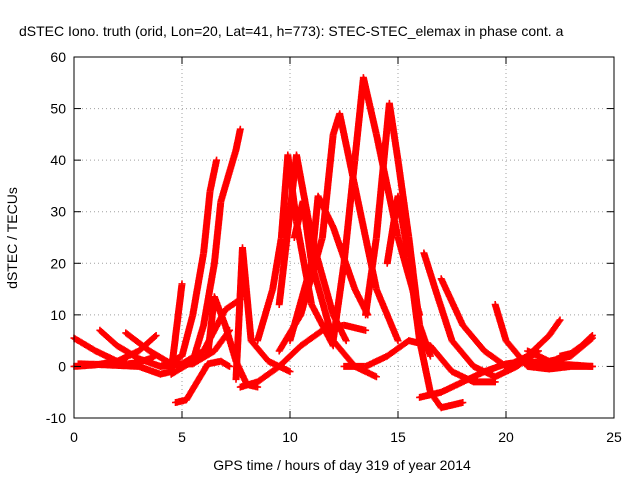 The image size is (640, 480). What do you see at coordinates (58, 263) in the screenshot?
I see `y-tick-label: 20` at bounding box center [58, 263].